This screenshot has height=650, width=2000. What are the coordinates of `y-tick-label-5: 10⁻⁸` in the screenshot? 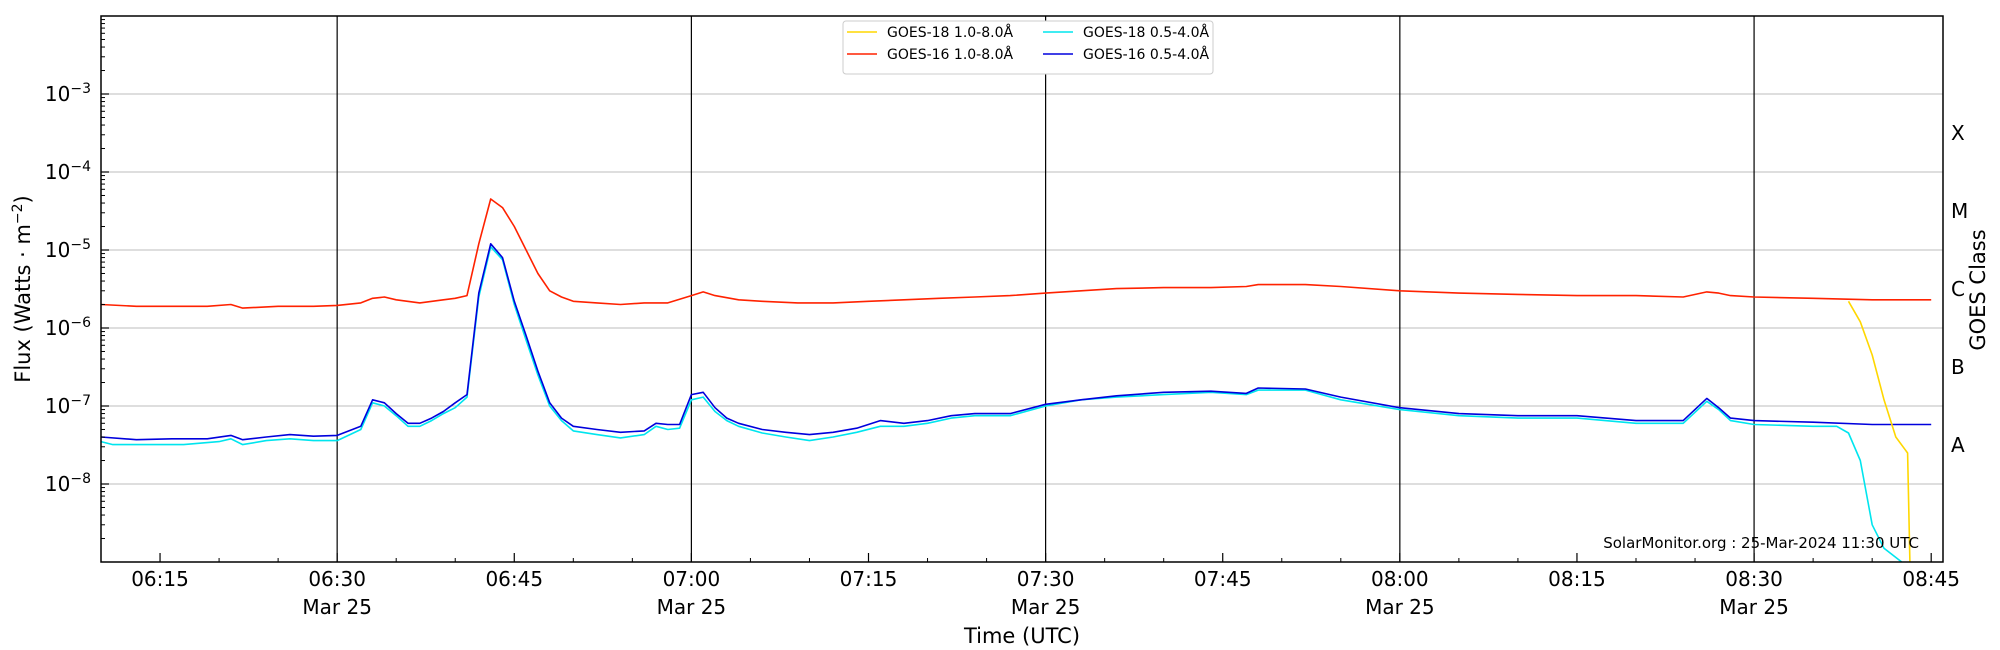 It's located at (68, 483).